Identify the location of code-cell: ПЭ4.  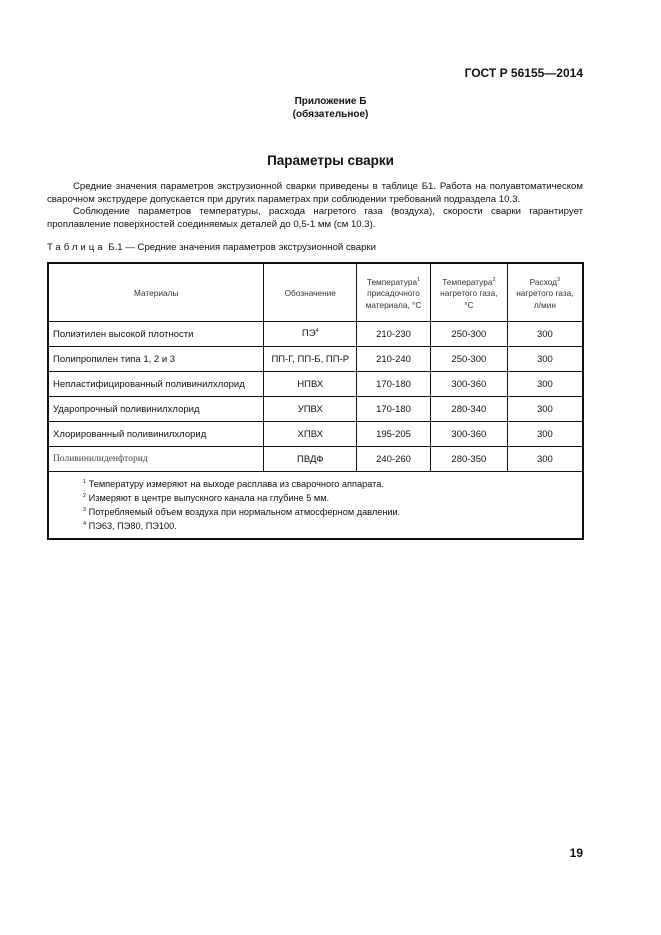
(310, 334).